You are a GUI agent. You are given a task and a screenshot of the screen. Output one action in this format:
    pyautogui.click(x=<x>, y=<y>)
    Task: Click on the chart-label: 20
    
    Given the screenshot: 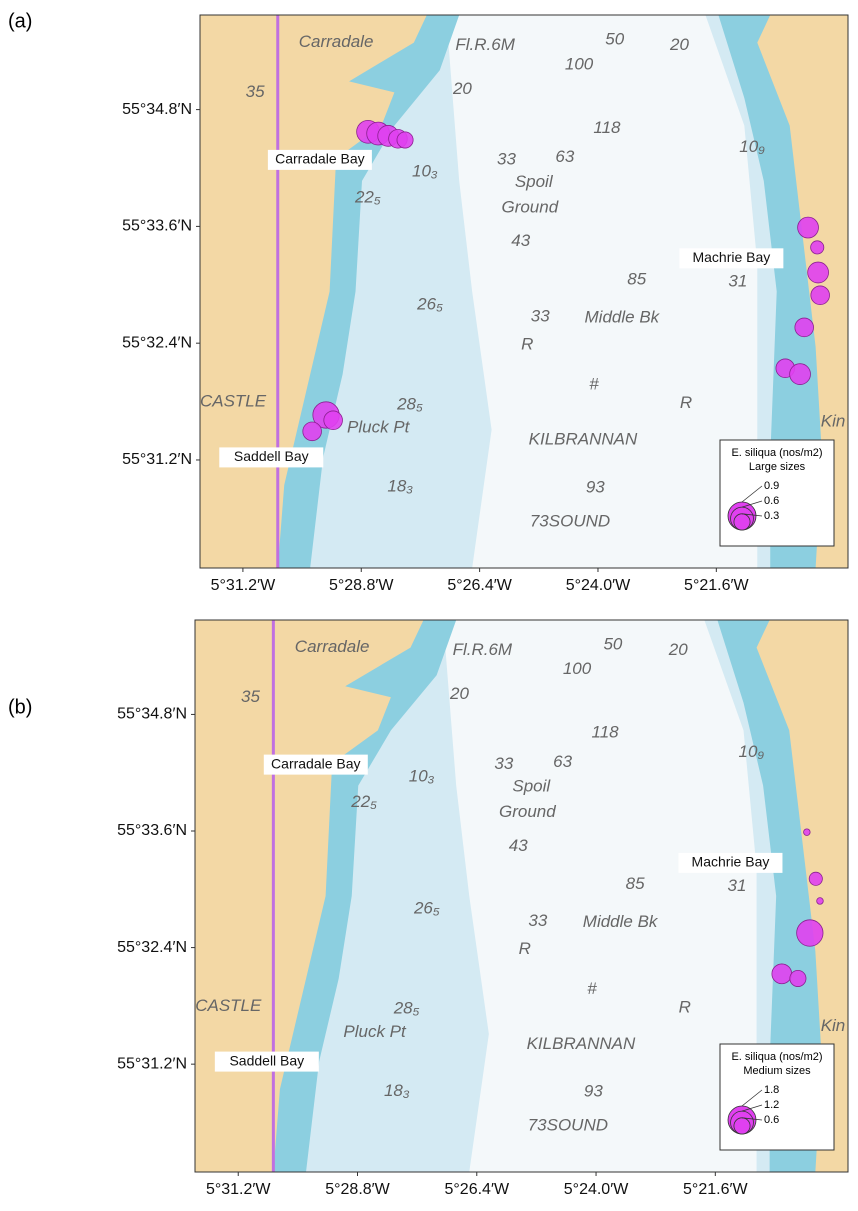 What is the action you would take?
    pyautogui.click(x=462, y=88)
    